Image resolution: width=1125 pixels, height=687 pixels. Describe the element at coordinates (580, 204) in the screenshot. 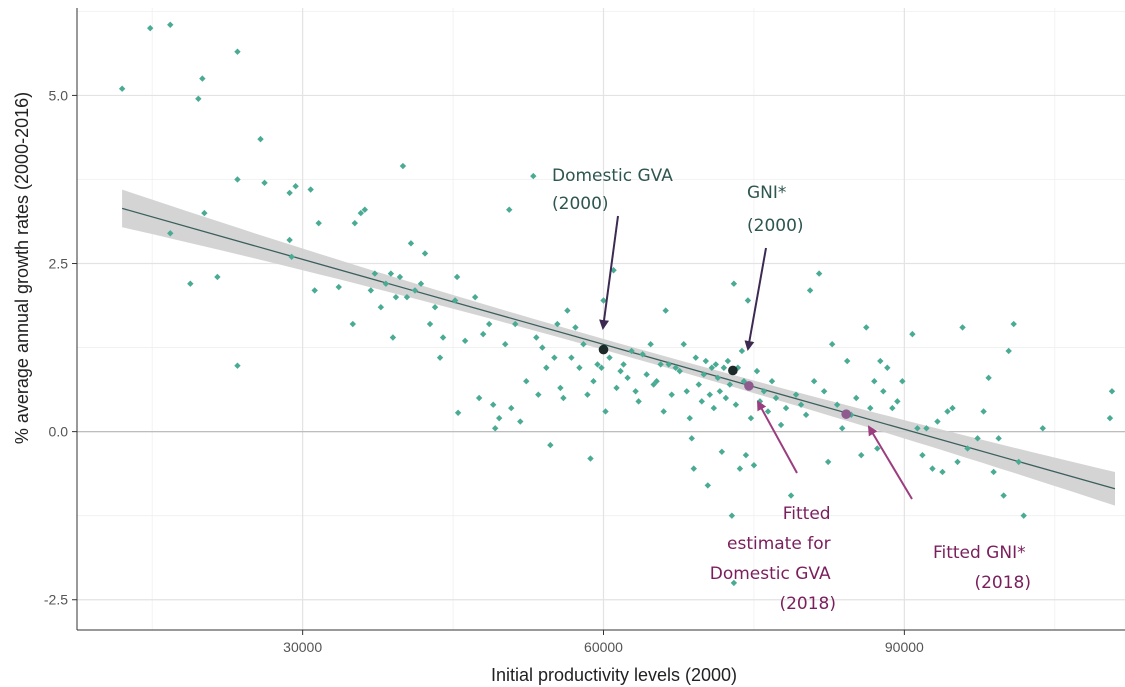

I see `domestic-gva-annotation-line: (2000)` at that location.